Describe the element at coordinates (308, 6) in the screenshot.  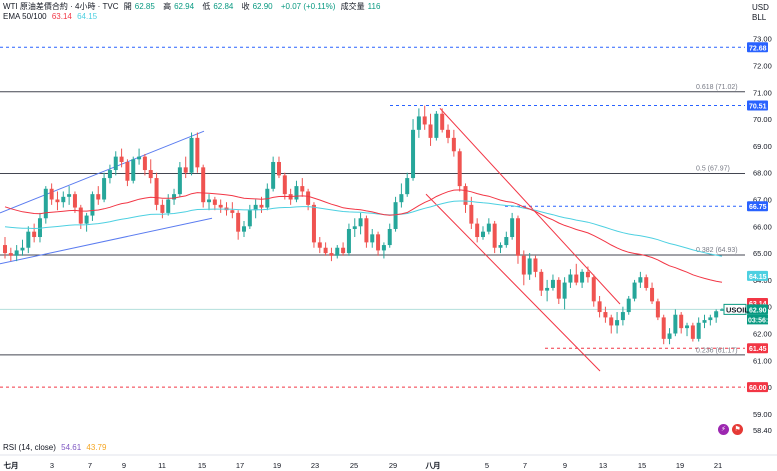
I see `price-change: +0.07 (+0.11%)` at that location.